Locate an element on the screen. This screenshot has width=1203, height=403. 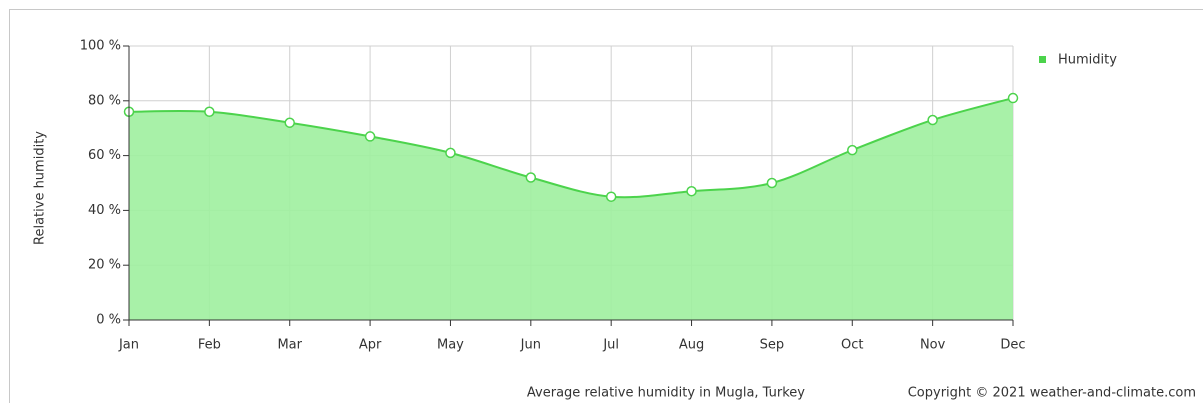
y-tick-label: 0 % is located at coordinates (108, 320).